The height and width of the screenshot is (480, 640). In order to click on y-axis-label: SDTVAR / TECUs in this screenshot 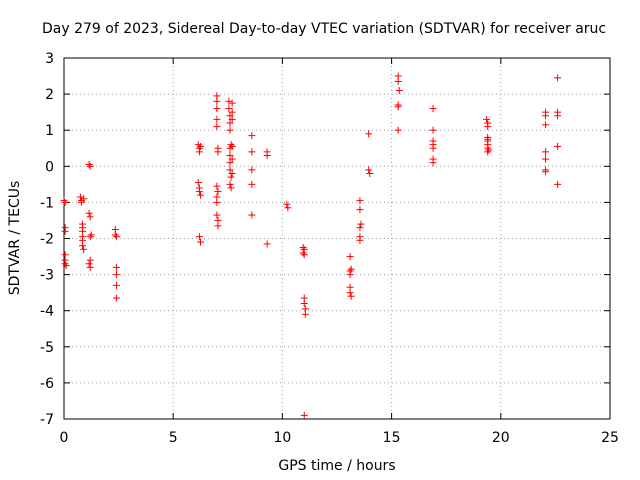, I will do `click(15, 238)`.